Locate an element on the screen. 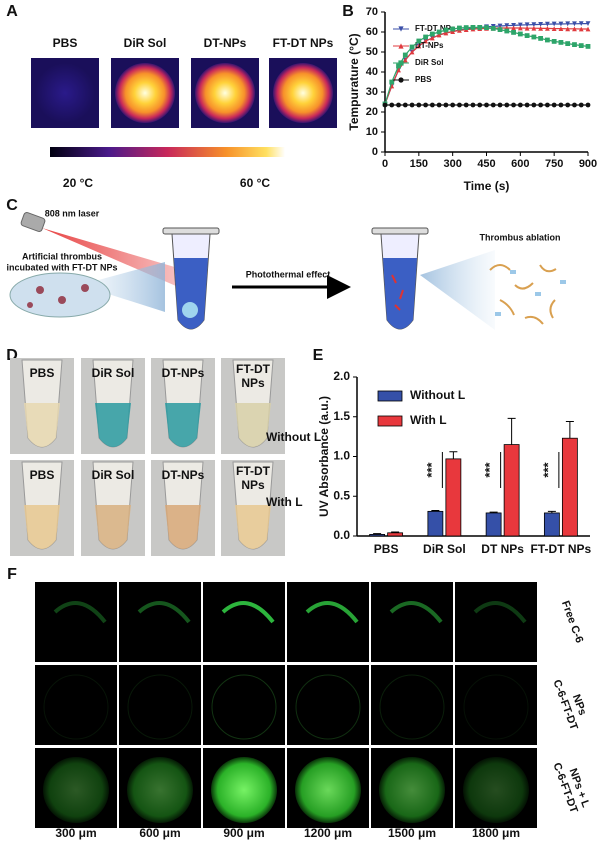  column-label: 1200 μm is located at coordinates (328, 833).